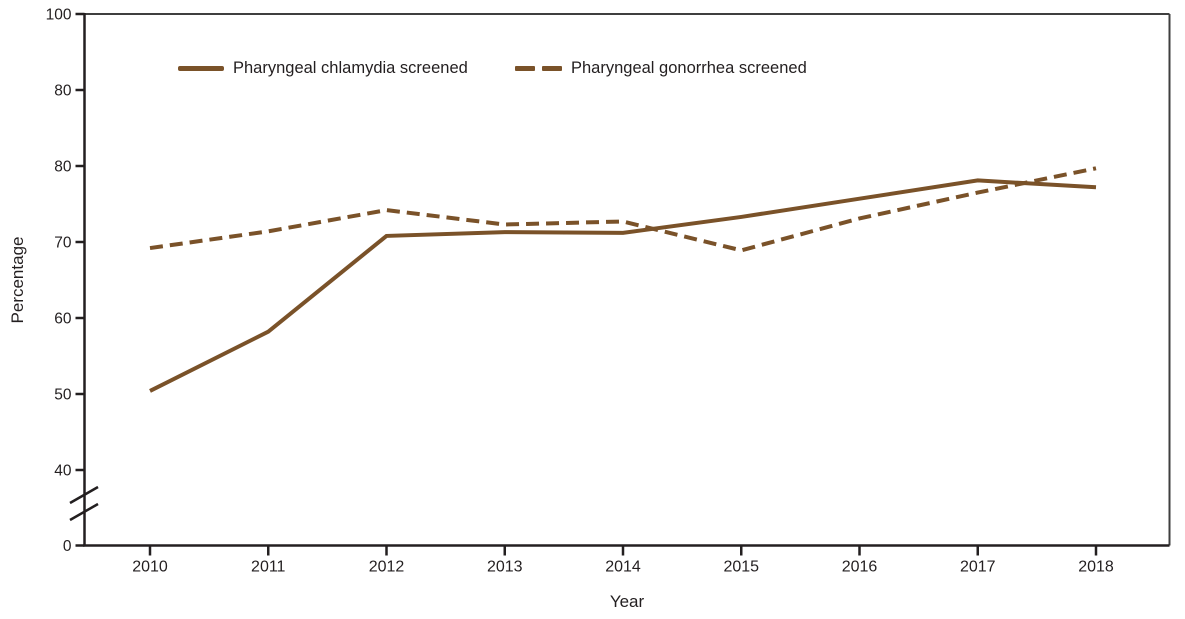  I want to click on legend-item-gonorrhea: Pharyngeal gonorrhea screened, so click(661, 68).